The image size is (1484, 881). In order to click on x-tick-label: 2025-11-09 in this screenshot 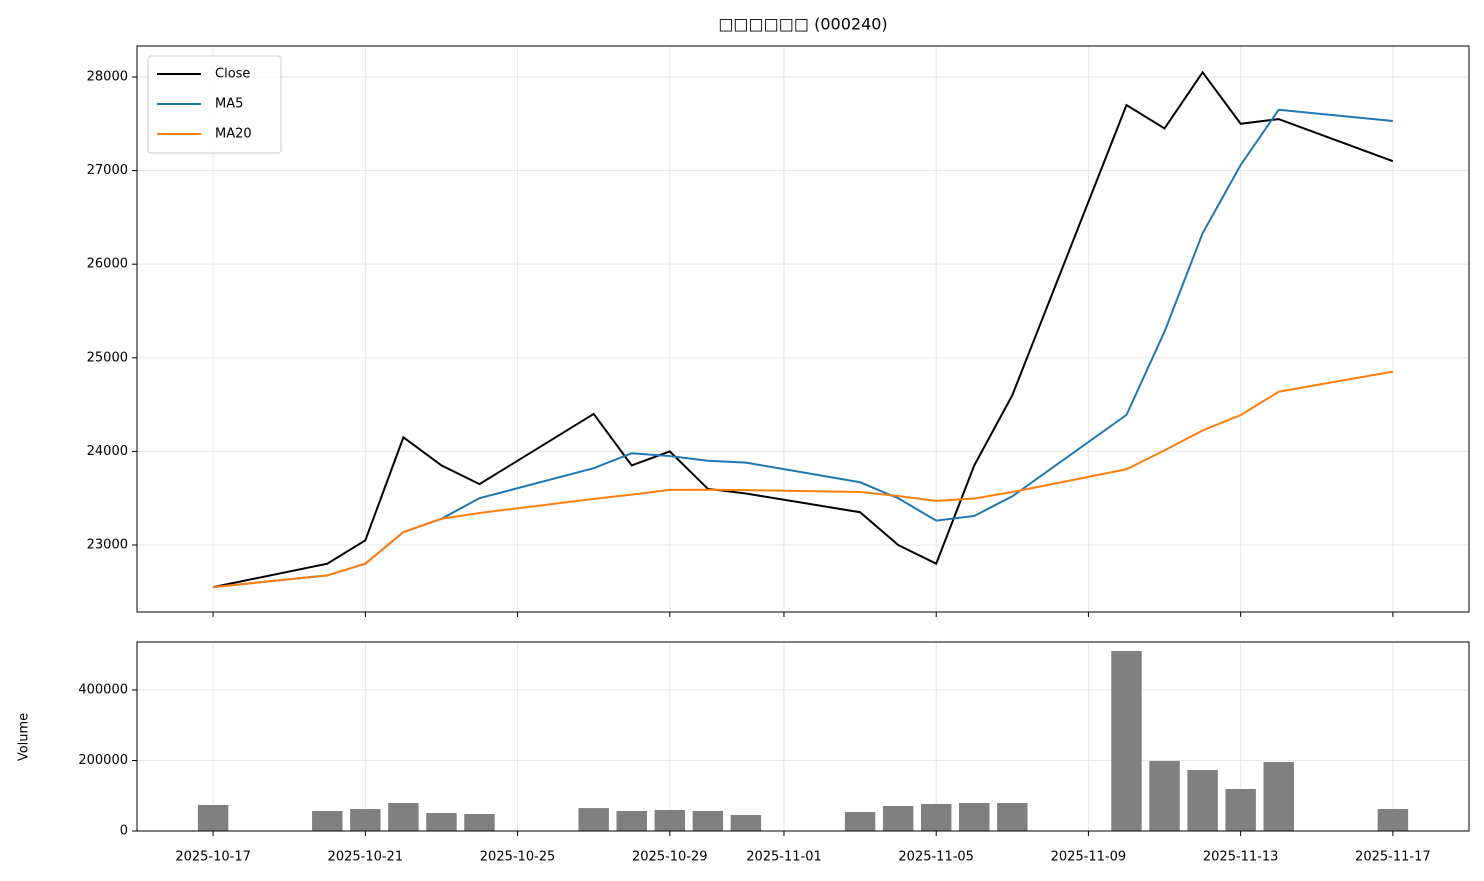, I will do `click(1089, 857)`.